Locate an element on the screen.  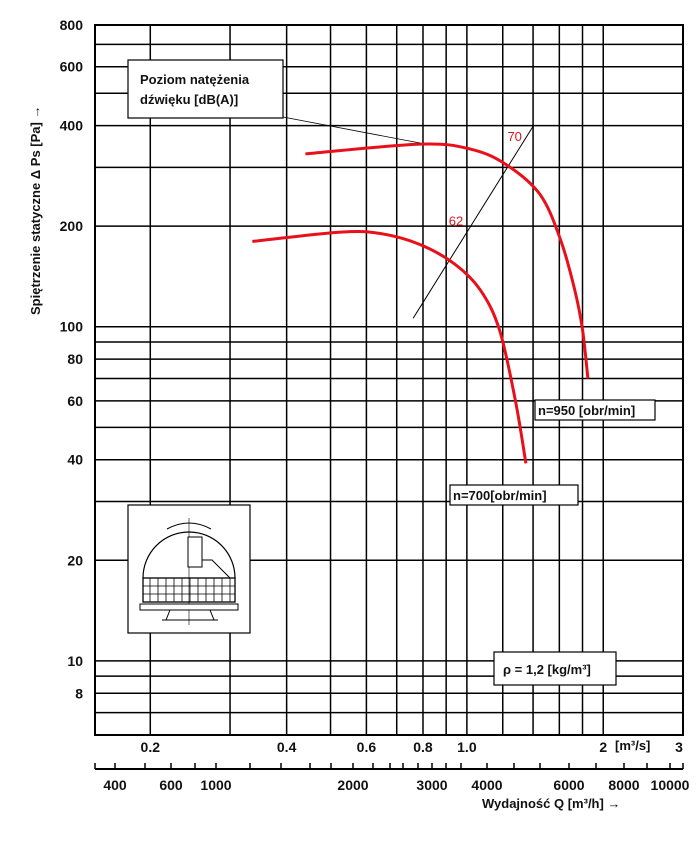
y-tick-label: 100 is located at coordinates (72, 327).